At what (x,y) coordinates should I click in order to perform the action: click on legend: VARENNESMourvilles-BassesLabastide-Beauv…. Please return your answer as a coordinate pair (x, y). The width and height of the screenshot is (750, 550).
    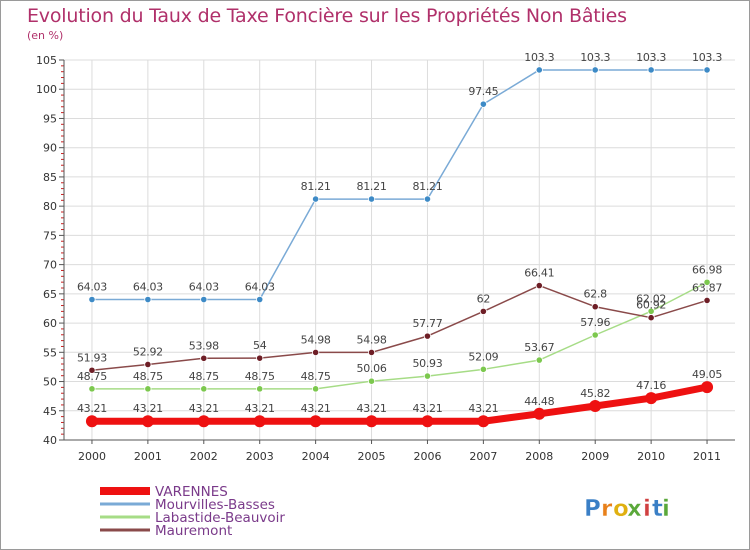
    Looking at the image, I should click on (192, 511).